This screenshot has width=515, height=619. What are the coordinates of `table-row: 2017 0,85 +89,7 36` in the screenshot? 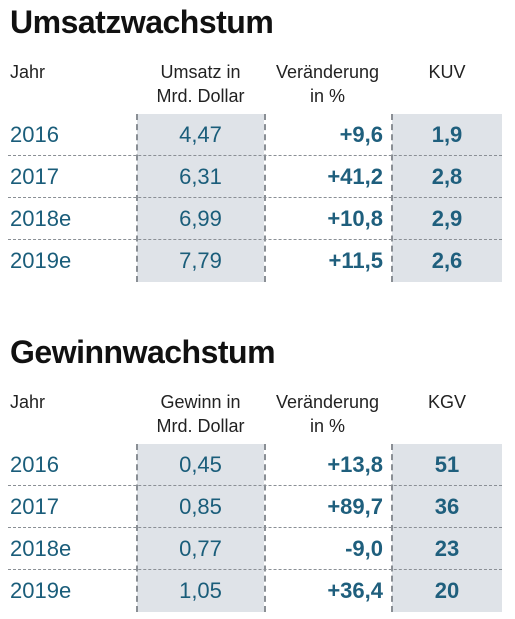 It's located at (257, 507).